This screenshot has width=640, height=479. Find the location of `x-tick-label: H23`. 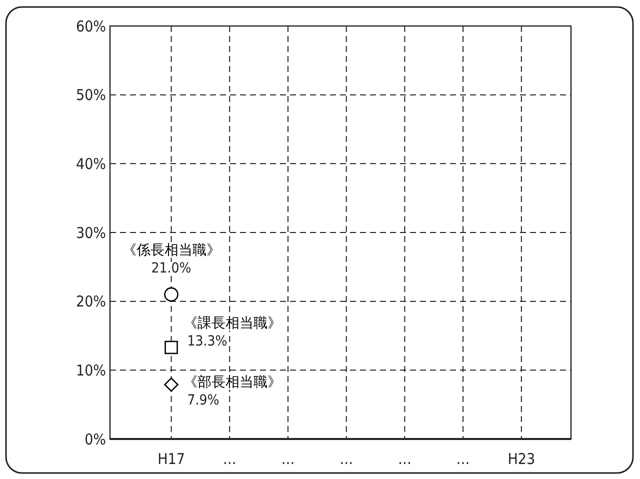

x-tick-label: H23 is located at coordinates (522, 459).